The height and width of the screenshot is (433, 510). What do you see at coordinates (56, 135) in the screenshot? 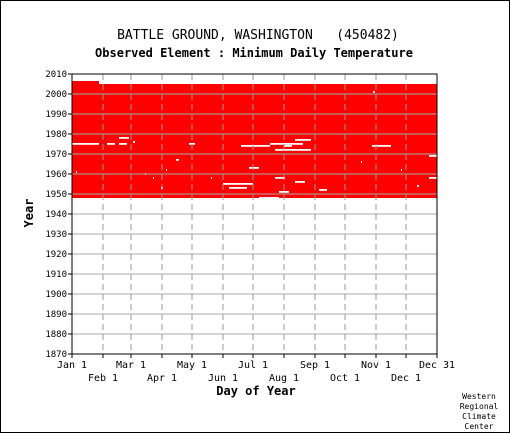
I see `y-tick-label: 1980` at bounding box center [56, 135].